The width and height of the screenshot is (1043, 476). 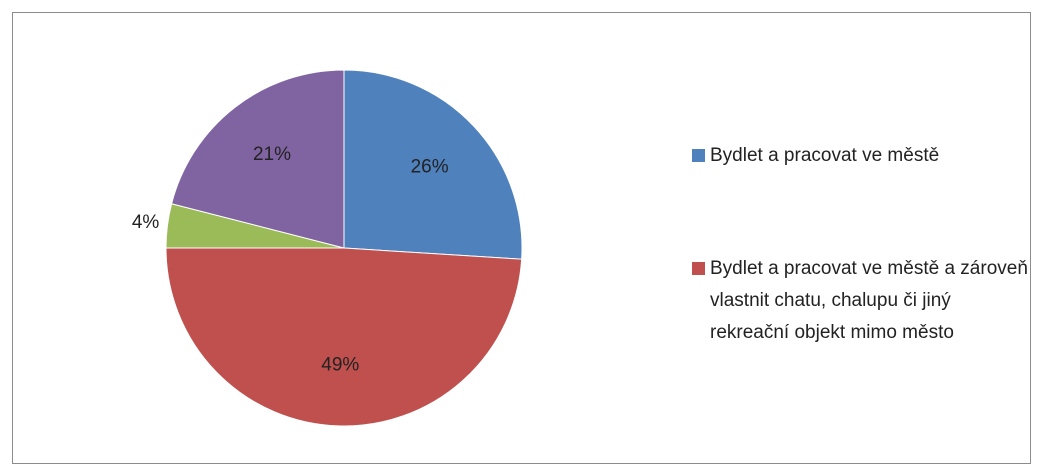 What do you see at coordinates (340, 364) in the screenshot?
I see `data-label: 49%` at bounding box center [340, 364].